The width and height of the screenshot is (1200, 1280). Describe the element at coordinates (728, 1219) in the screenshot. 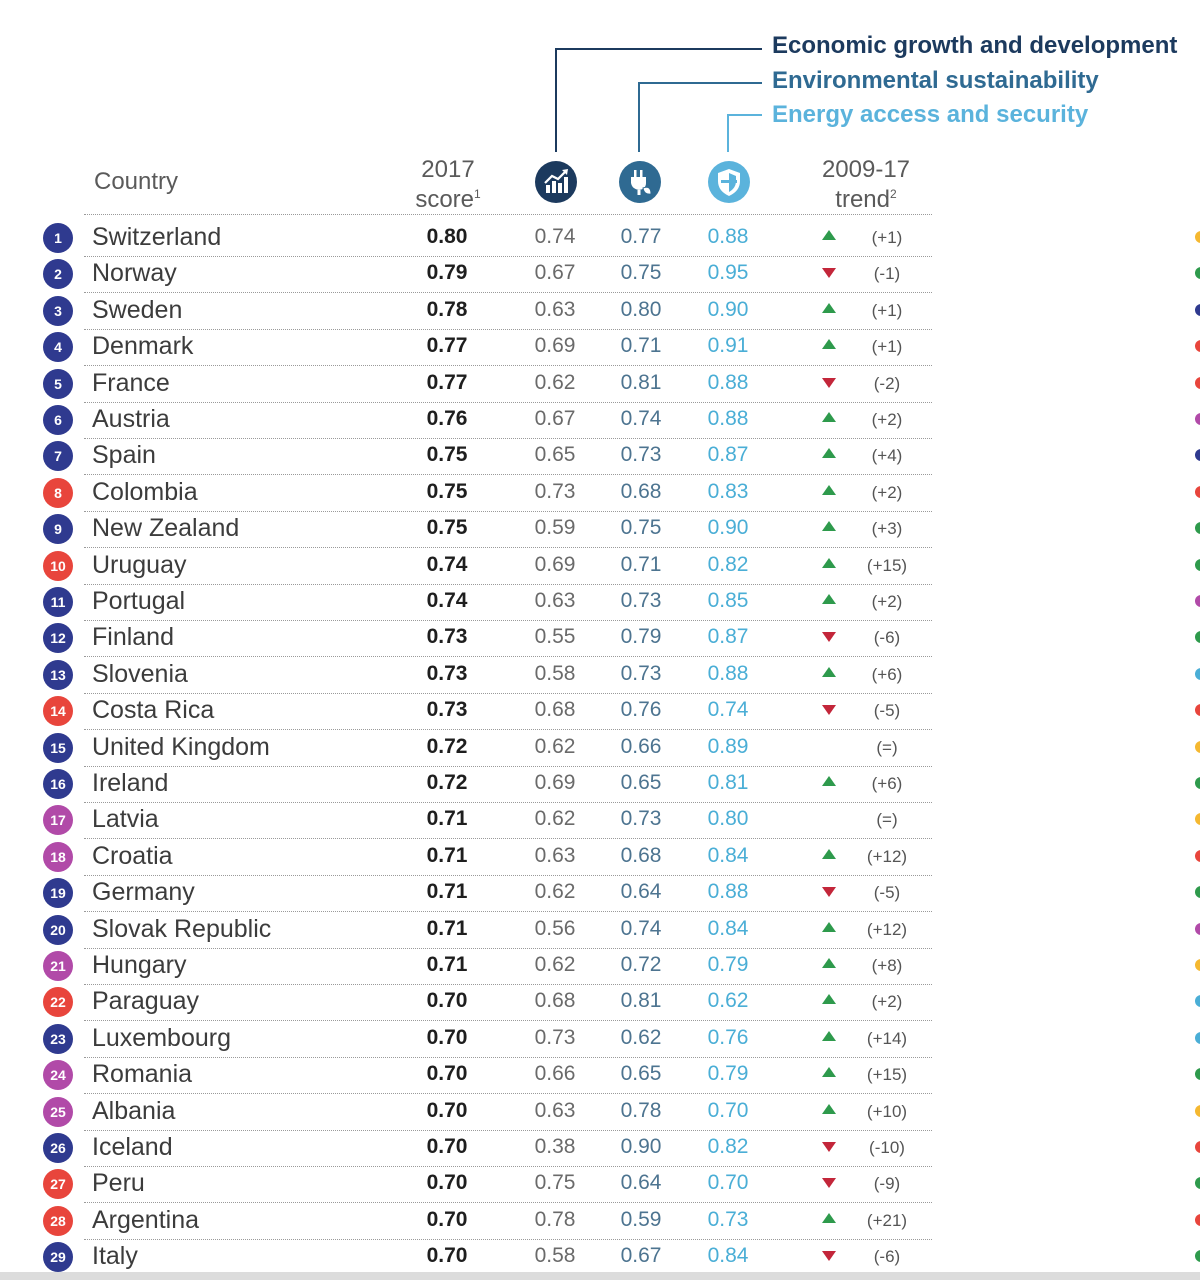

I see `energy-score: 0.73` at that location.